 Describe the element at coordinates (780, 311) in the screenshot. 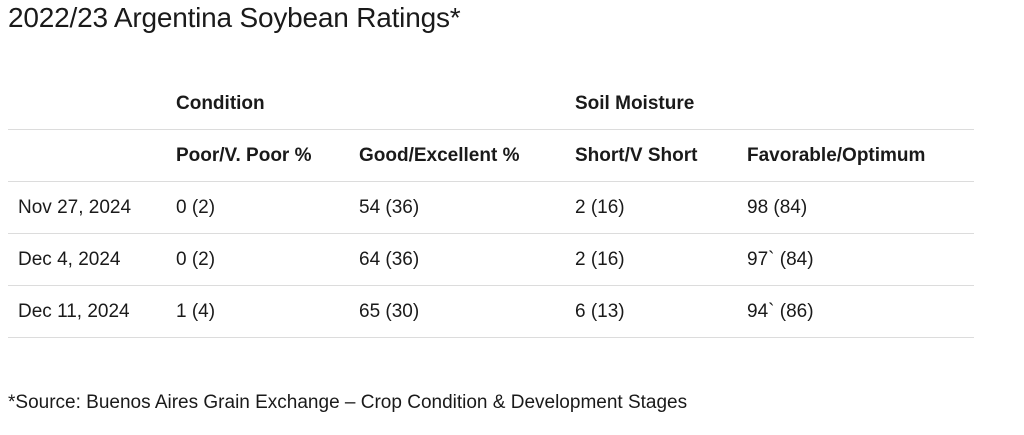

I see `row-favorable-value: 94` (86)` at that location.